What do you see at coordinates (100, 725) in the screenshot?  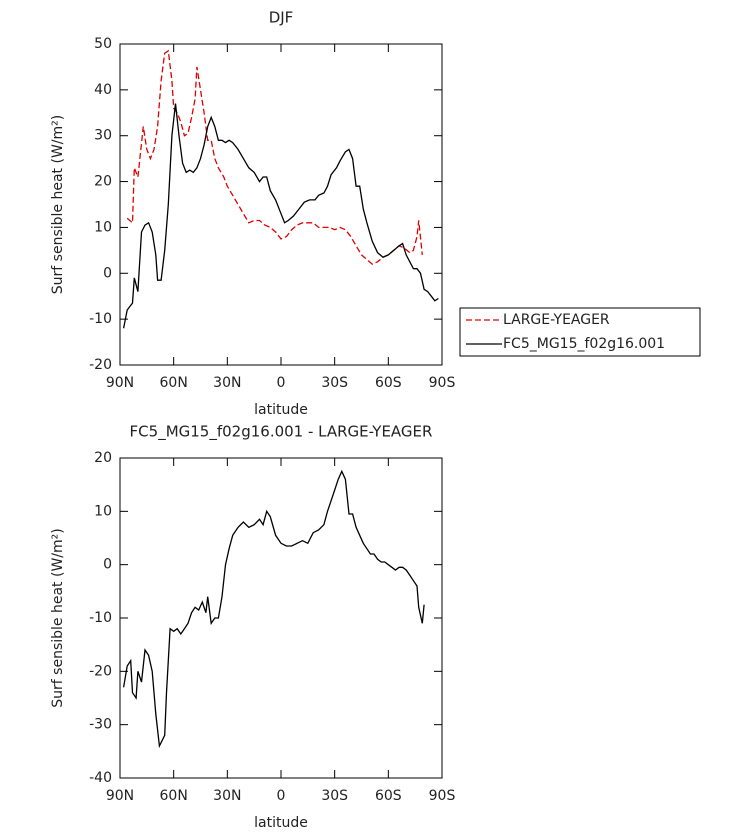 I see `y-tick-label: -30` at bounding box center [100, 725].